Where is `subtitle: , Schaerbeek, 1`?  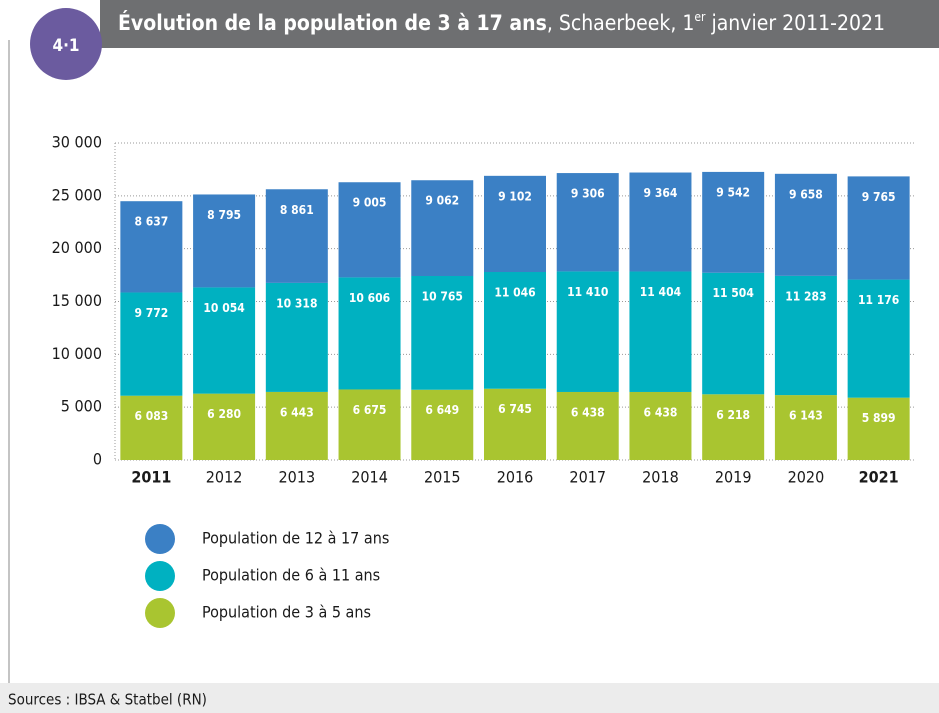
subtitle: , Schaerbeek, 1 is located at coordinates (621, 23).